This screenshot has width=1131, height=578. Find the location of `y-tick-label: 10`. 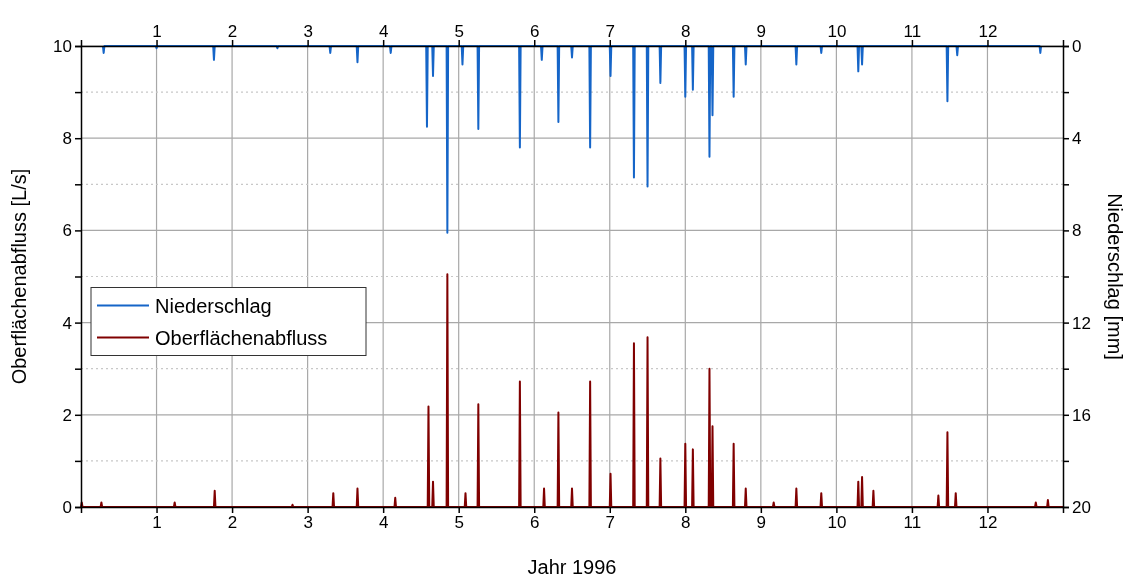

y-tick-label: 10 is located at coordinates (62, 46).